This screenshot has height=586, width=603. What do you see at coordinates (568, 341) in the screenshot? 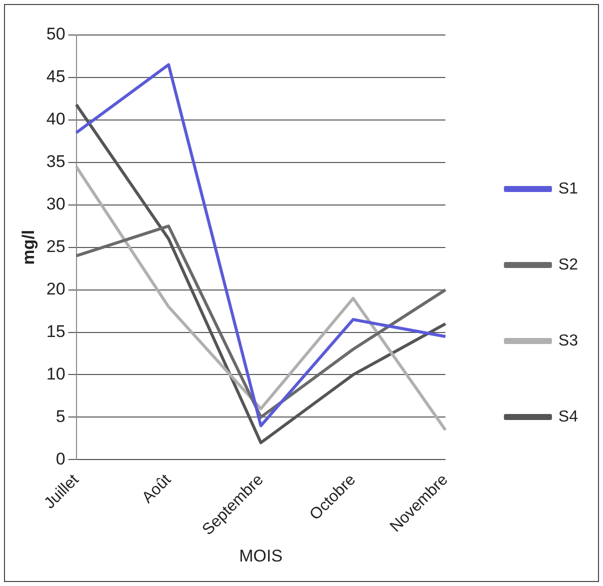
I see `legend-label: S3` at bounding box center [568, 341].